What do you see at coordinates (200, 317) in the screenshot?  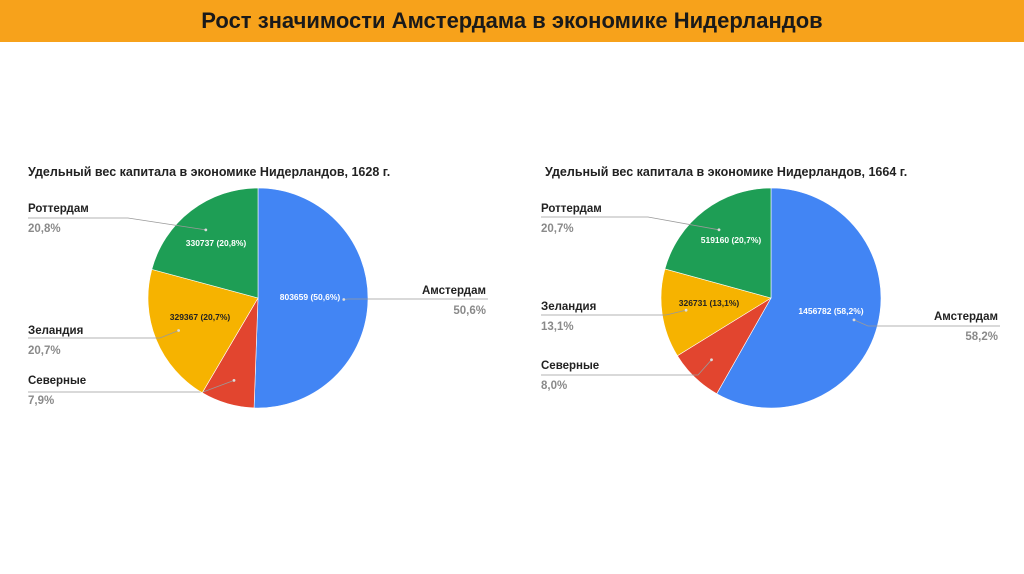 I see `slice-value-label: 329367 (20,7%)` at bounding box center [200, 317].